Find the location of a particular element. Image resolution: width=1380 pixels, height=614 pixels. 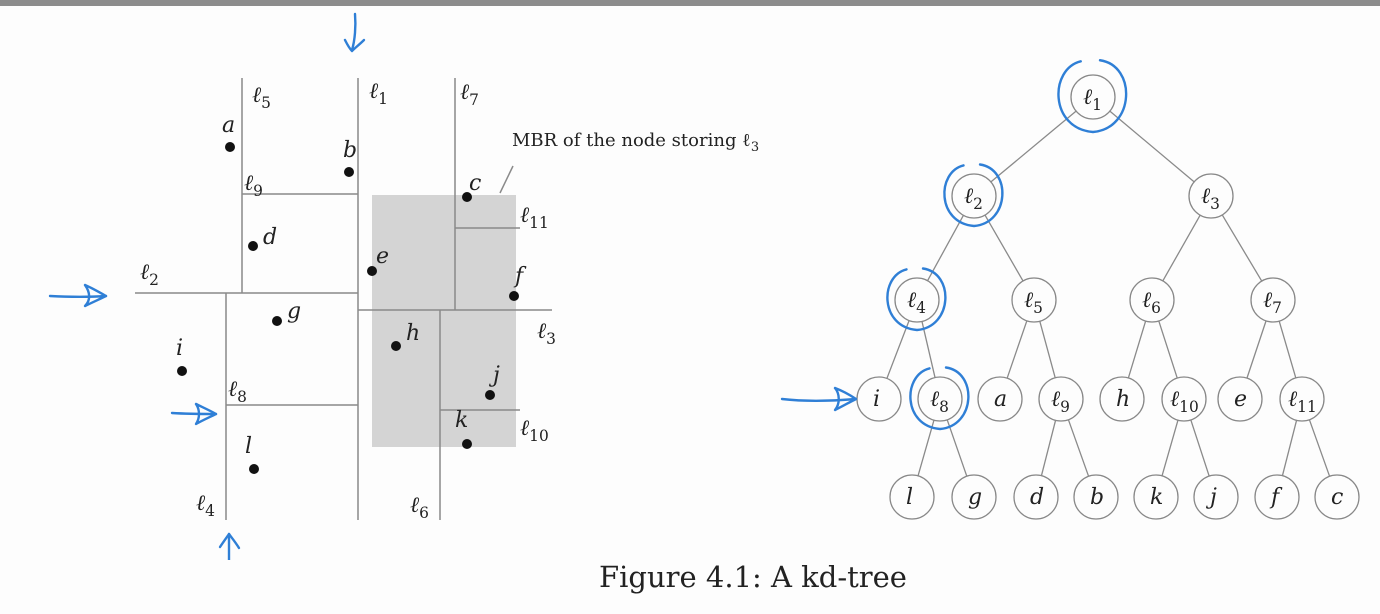

tree-edge-l7-l11 is located at coordinates (1287, 349).